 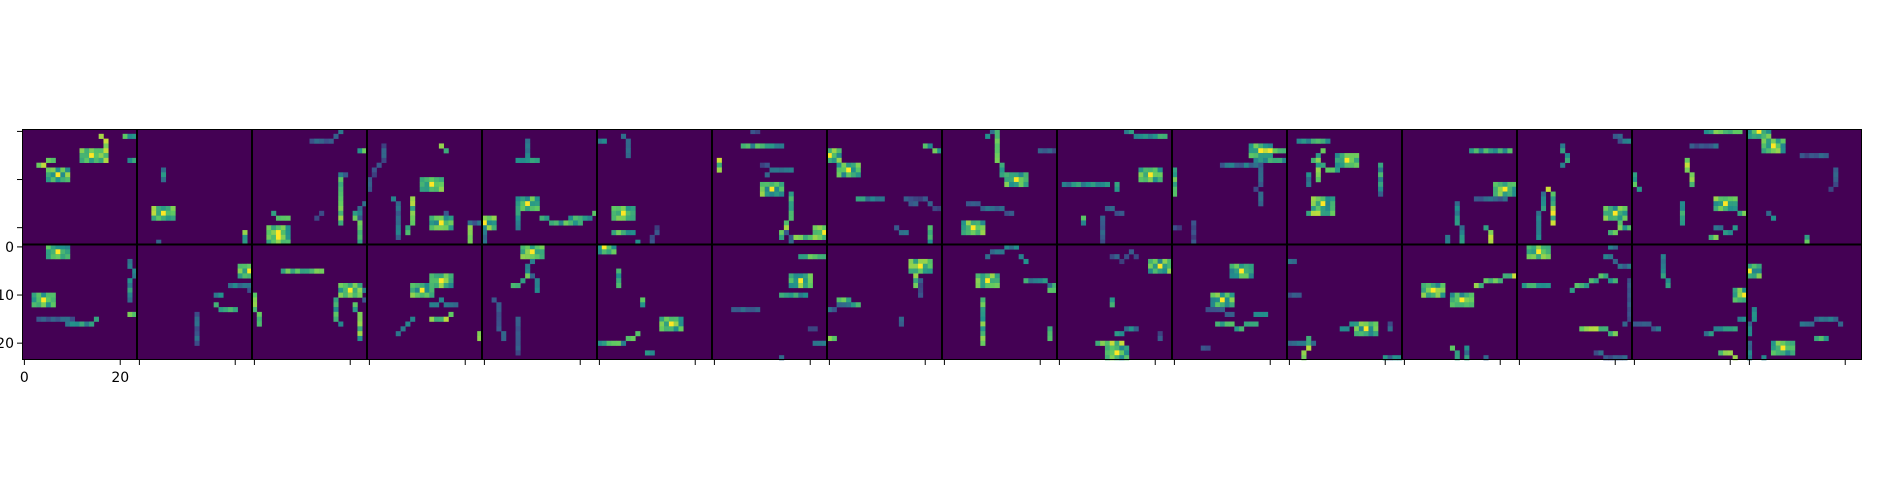 What do you see at coordinates (120, 378) in the screenshot?
I see `x-tick-label: 20` at bounding box center [120, 378].